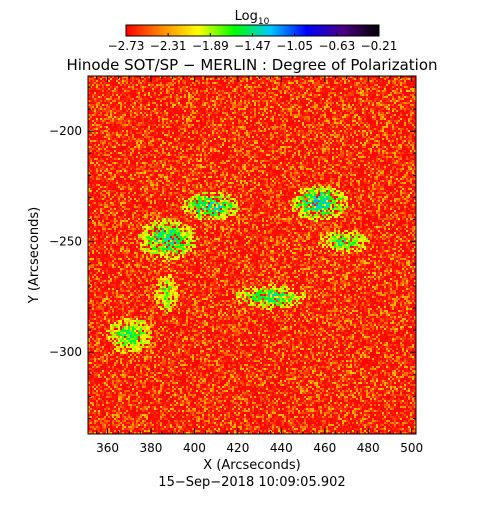 This screenshot has height=512, width=504. Describe the element at coordinates (151, 448) in the screenshot. I see `x-tick-label: 380` at that location.